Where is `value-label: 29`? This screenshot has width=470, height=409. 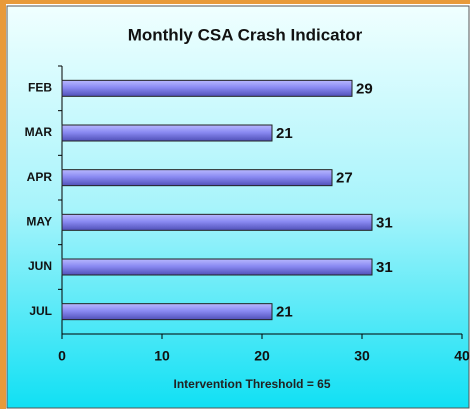
value-label: 29 is located at coordinates (364, 88).